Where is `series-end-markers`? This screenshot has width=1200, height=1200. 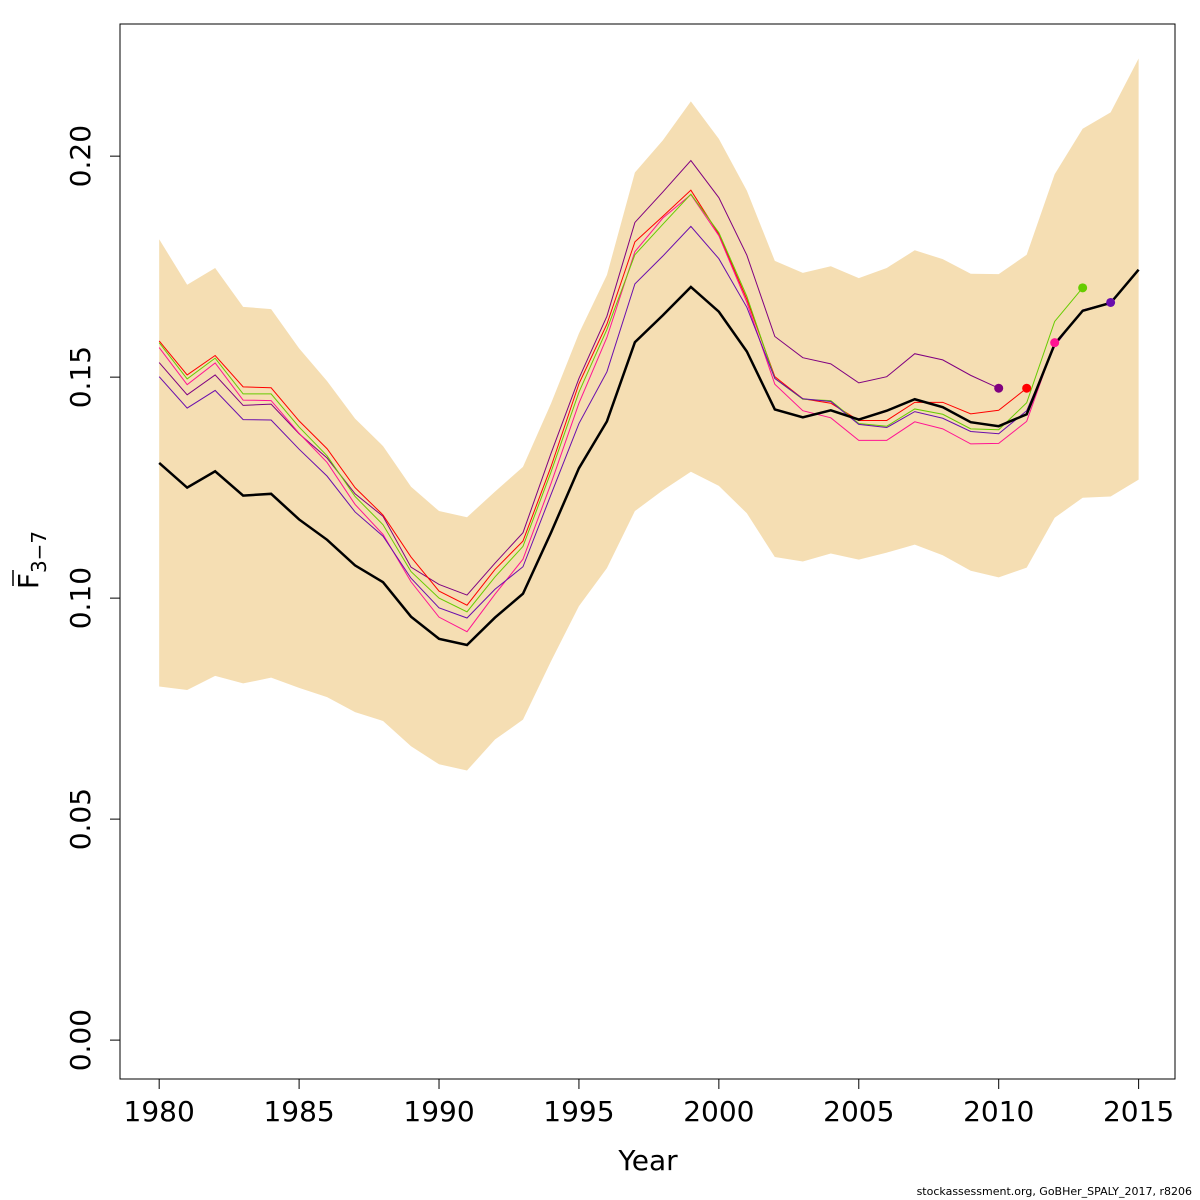 series-end-markers is located at coordinates (1055, 338).